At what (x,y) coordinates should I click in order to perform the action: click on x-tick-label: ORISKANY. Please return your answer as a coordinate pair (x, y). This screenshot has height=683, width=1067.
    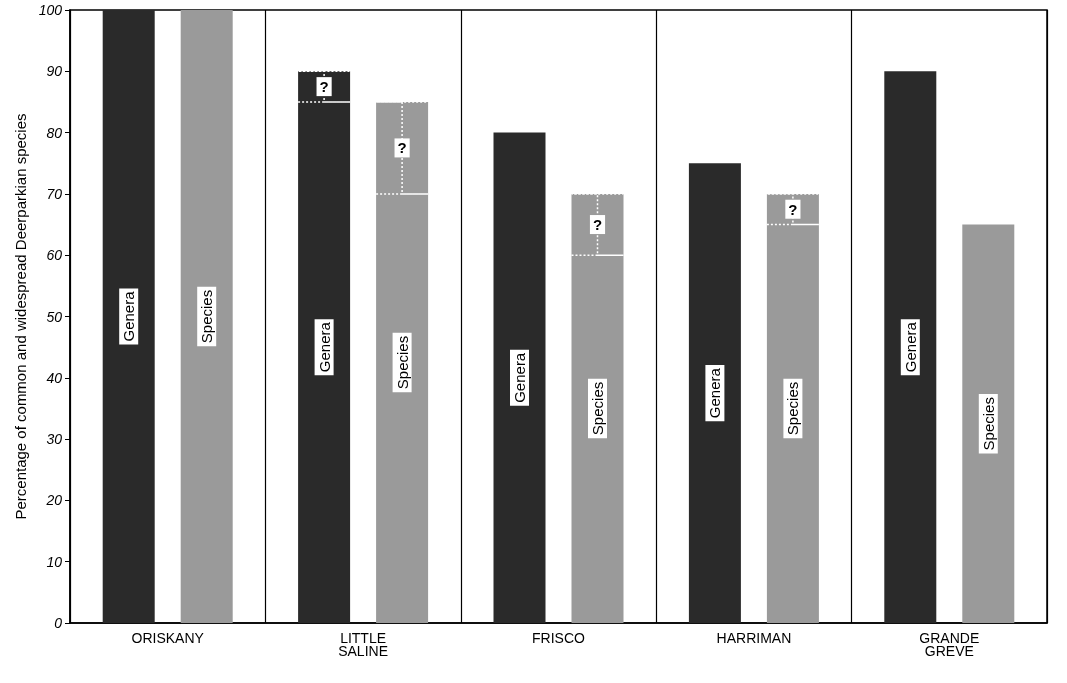
    Looking at the image, I should click on (168, 637).